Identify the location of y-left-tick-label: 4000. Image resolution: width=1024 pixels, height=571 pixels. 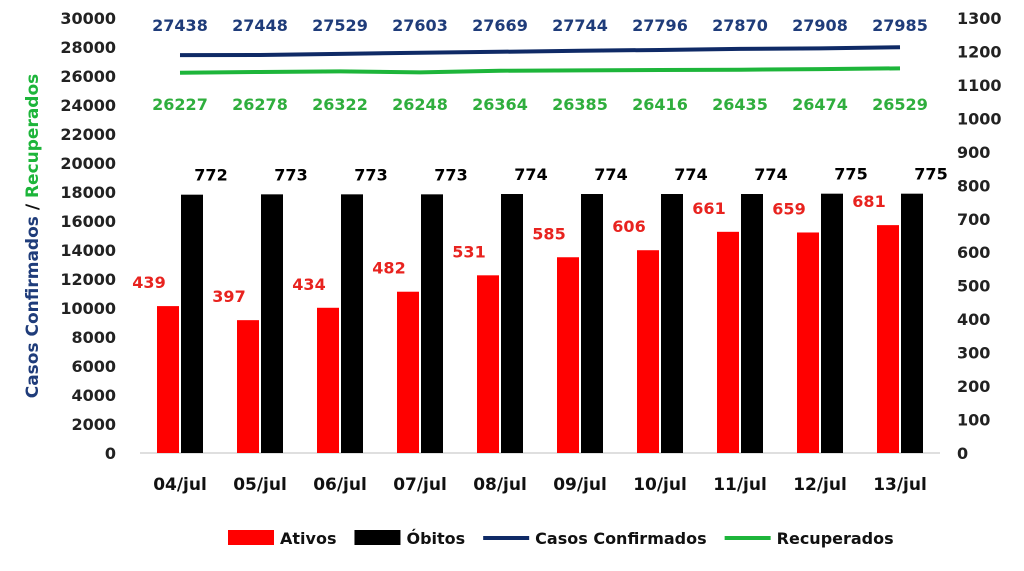
(93, 395).